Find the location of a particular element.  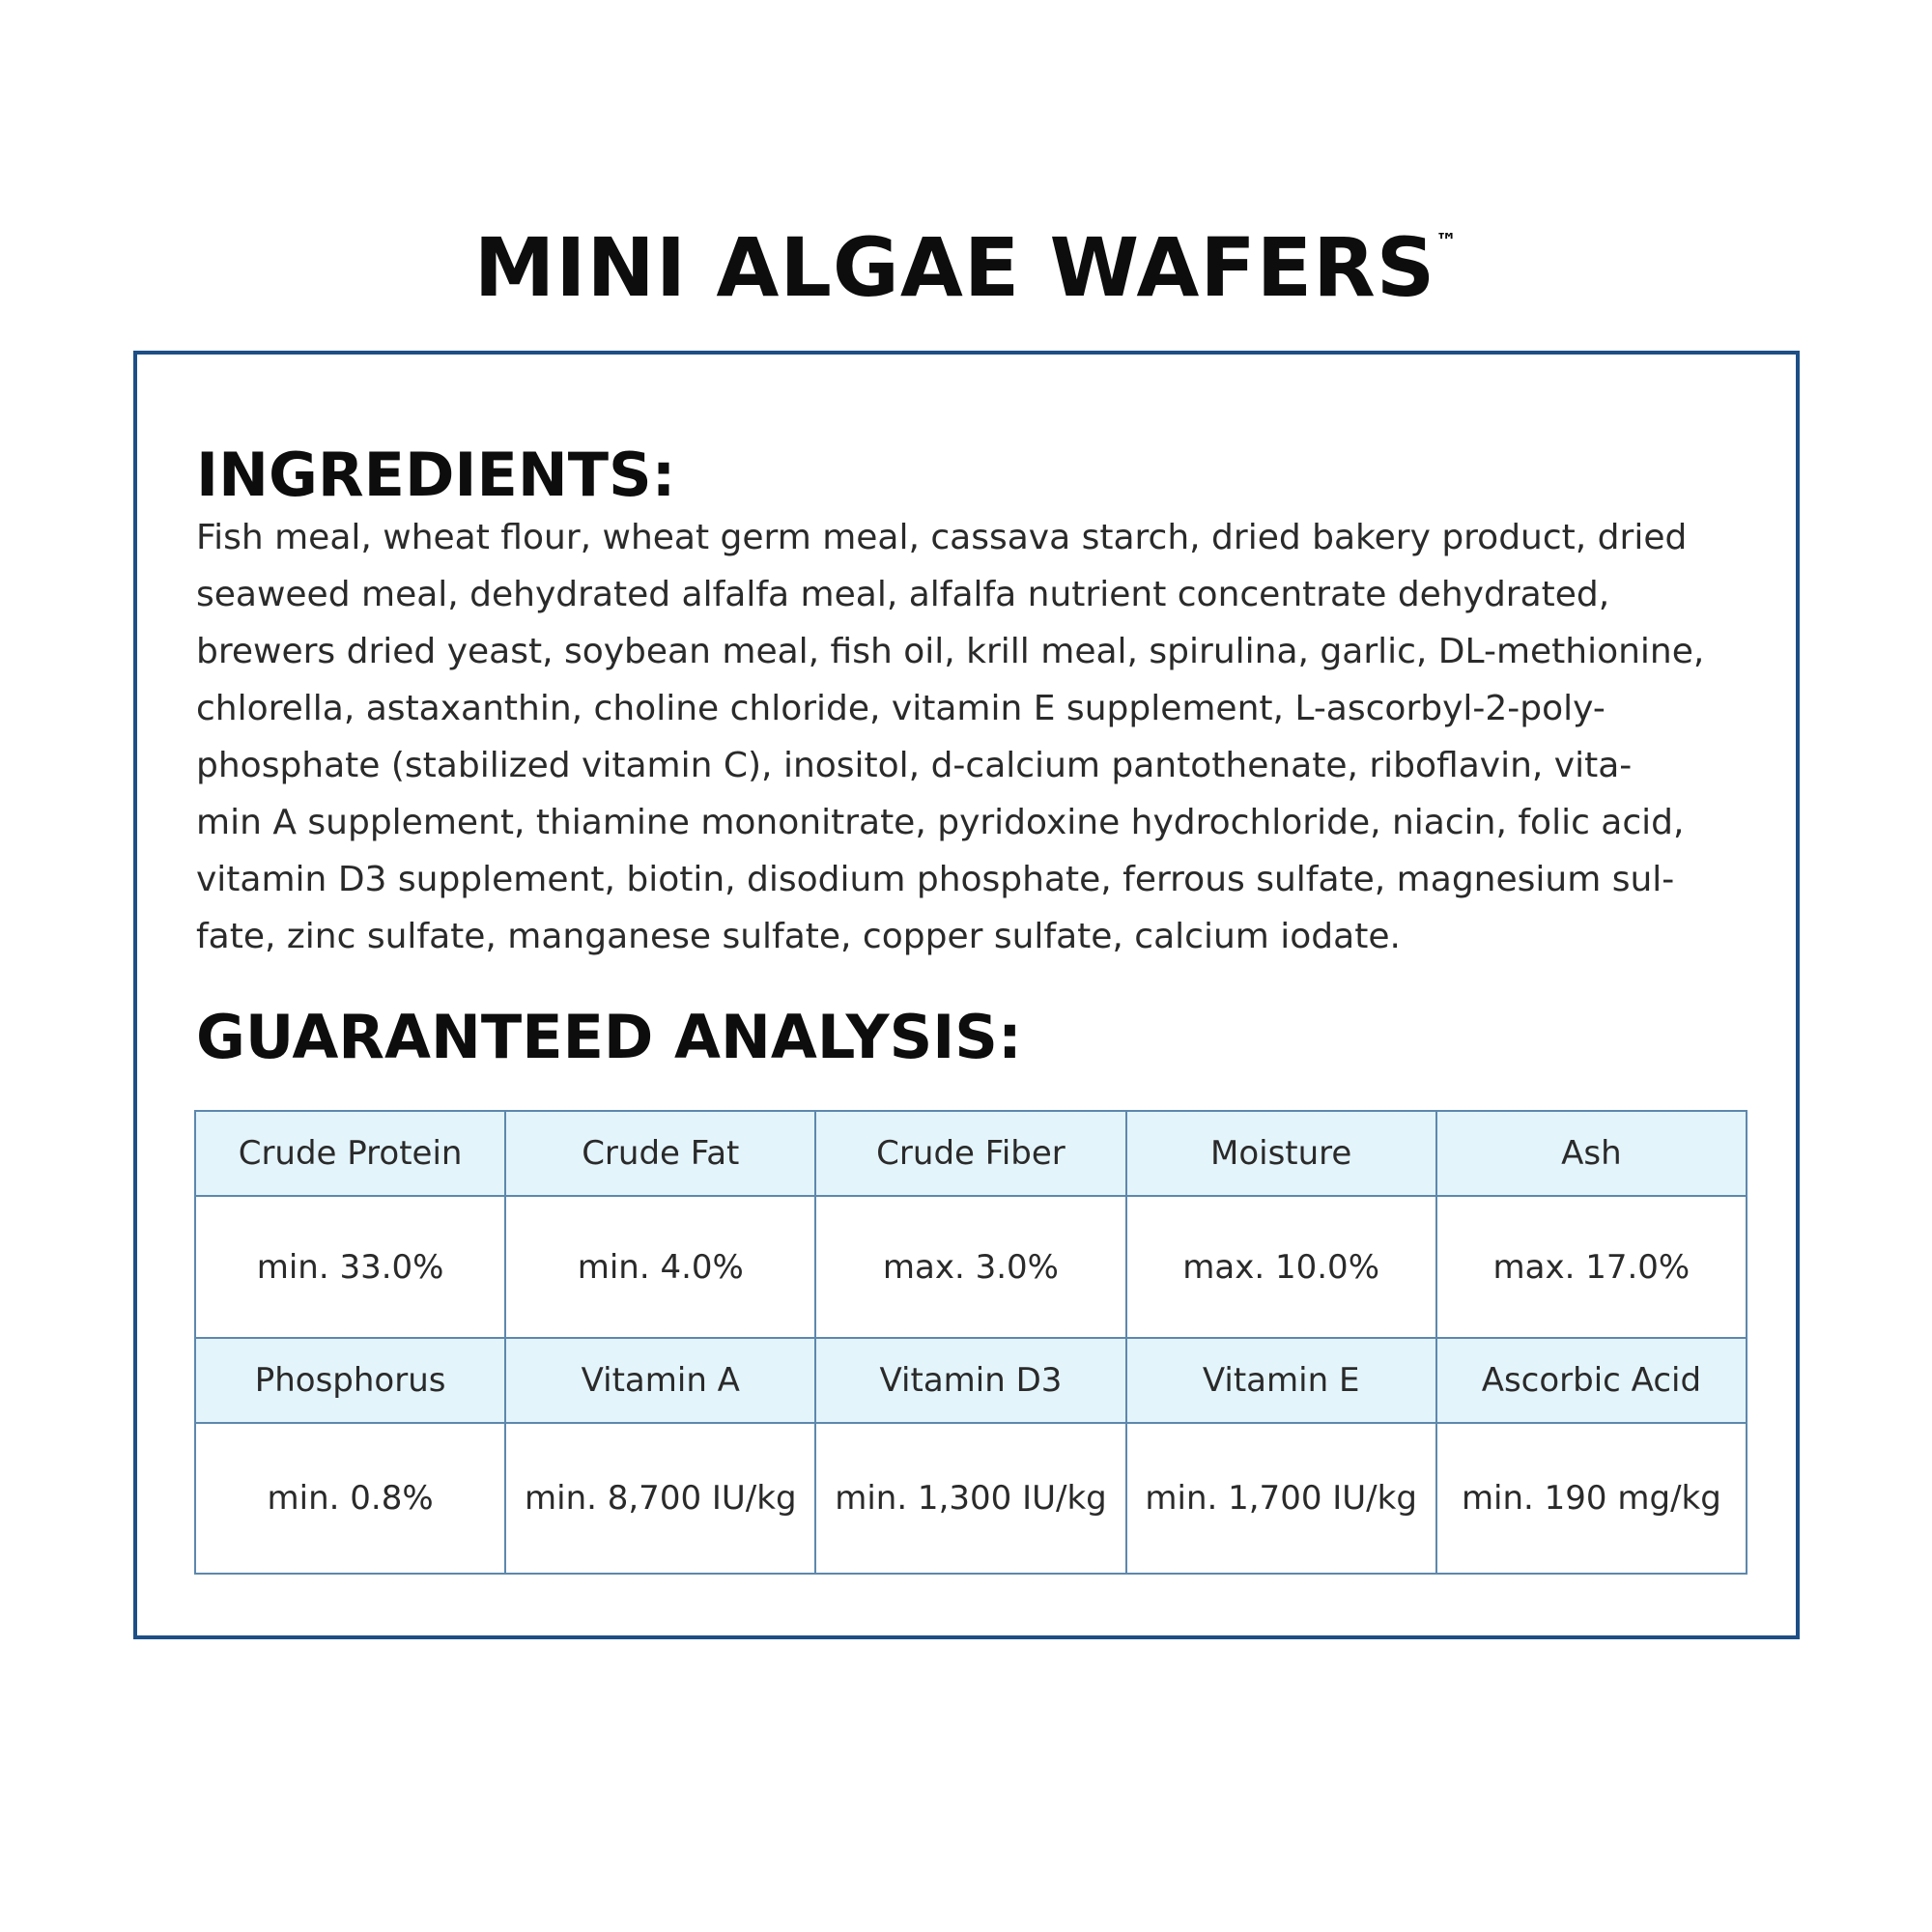

table-header-cell: Vitamin D3 is located at coordinates (970, 1380).